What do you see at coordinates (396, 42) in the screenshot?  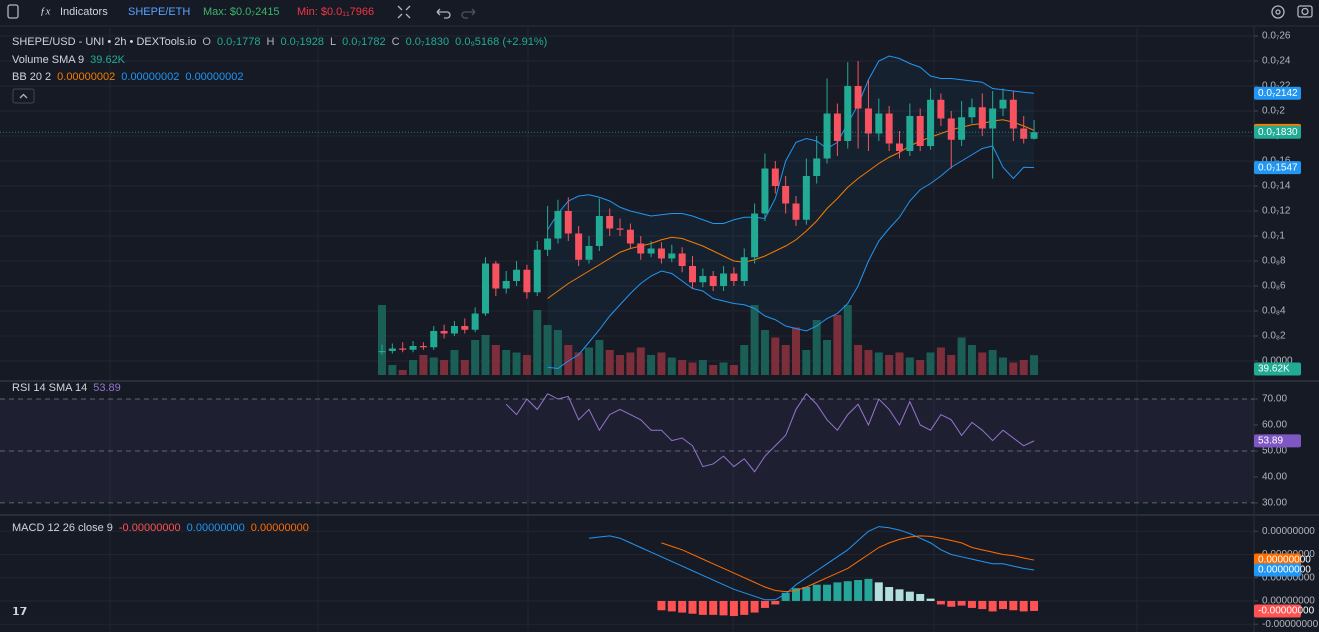 I see `legend-text: C` at bounding box center [396, 42].